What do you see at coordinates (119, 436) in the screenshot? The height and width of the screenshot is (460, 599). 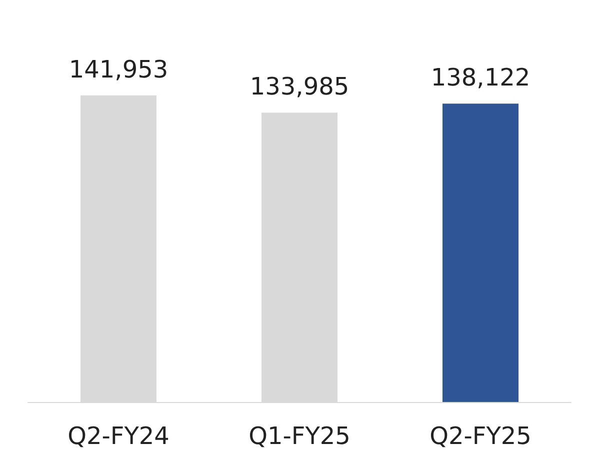 I see `x-tick-label: Q2-FY24` at bounding box center [119, 436].